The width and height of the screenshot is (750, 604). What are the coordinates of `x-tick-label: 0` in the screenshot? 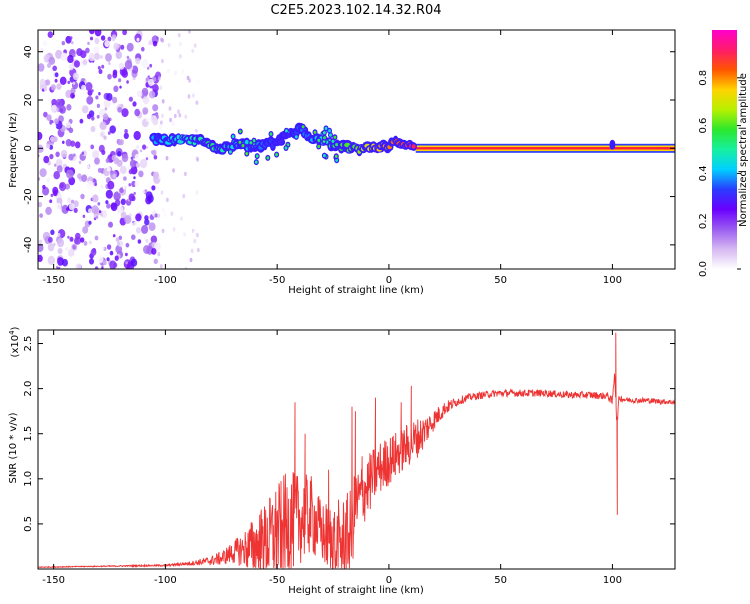 It's located at (389, 580).